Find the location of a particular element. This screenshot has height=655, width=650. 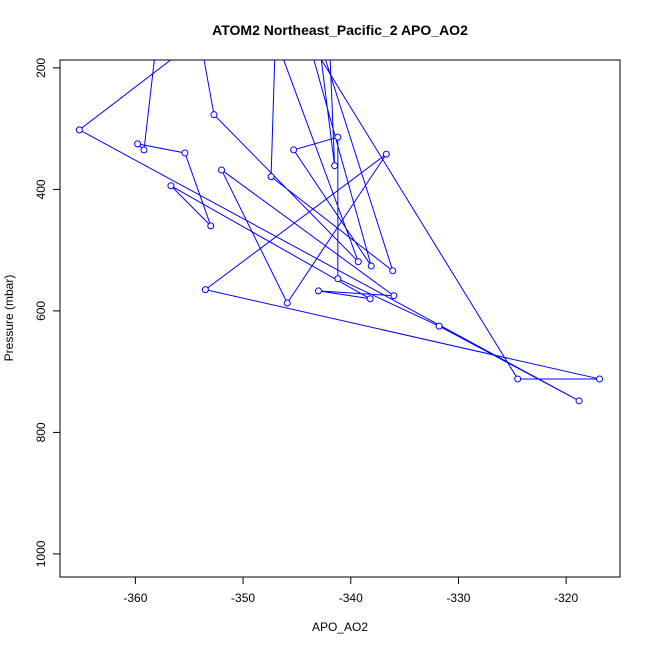

y-tick-label: 1000 is located at coordinates (41, 553).